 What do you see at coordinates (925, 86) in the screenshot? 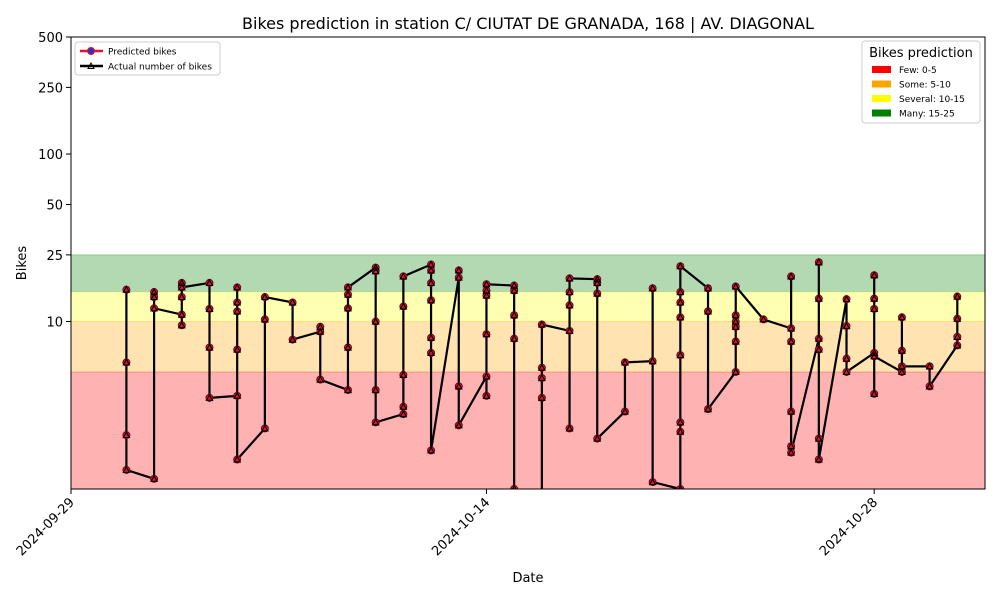
I see `bands-legend-label: Some: 5-10` at bounding box center [925, 86].